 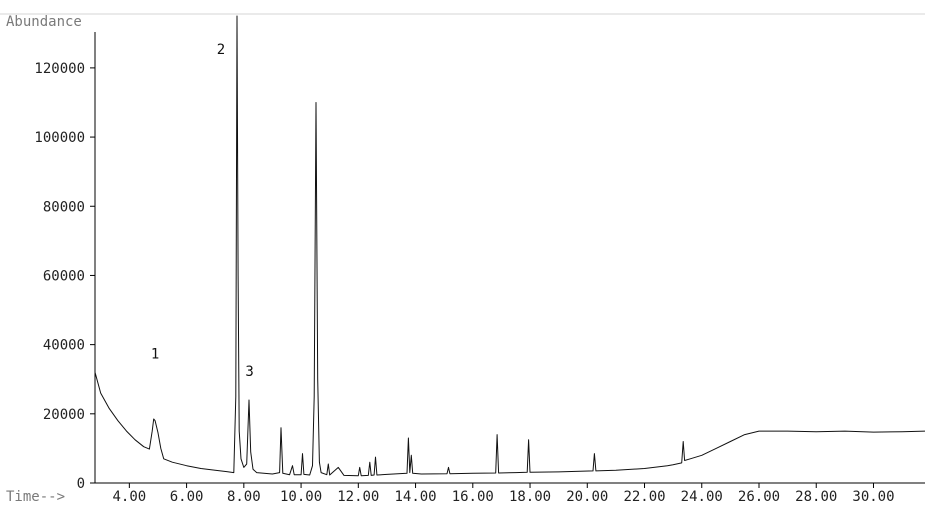 I want to click on x-tick-label: 4.00, so click(x=129, y=497).